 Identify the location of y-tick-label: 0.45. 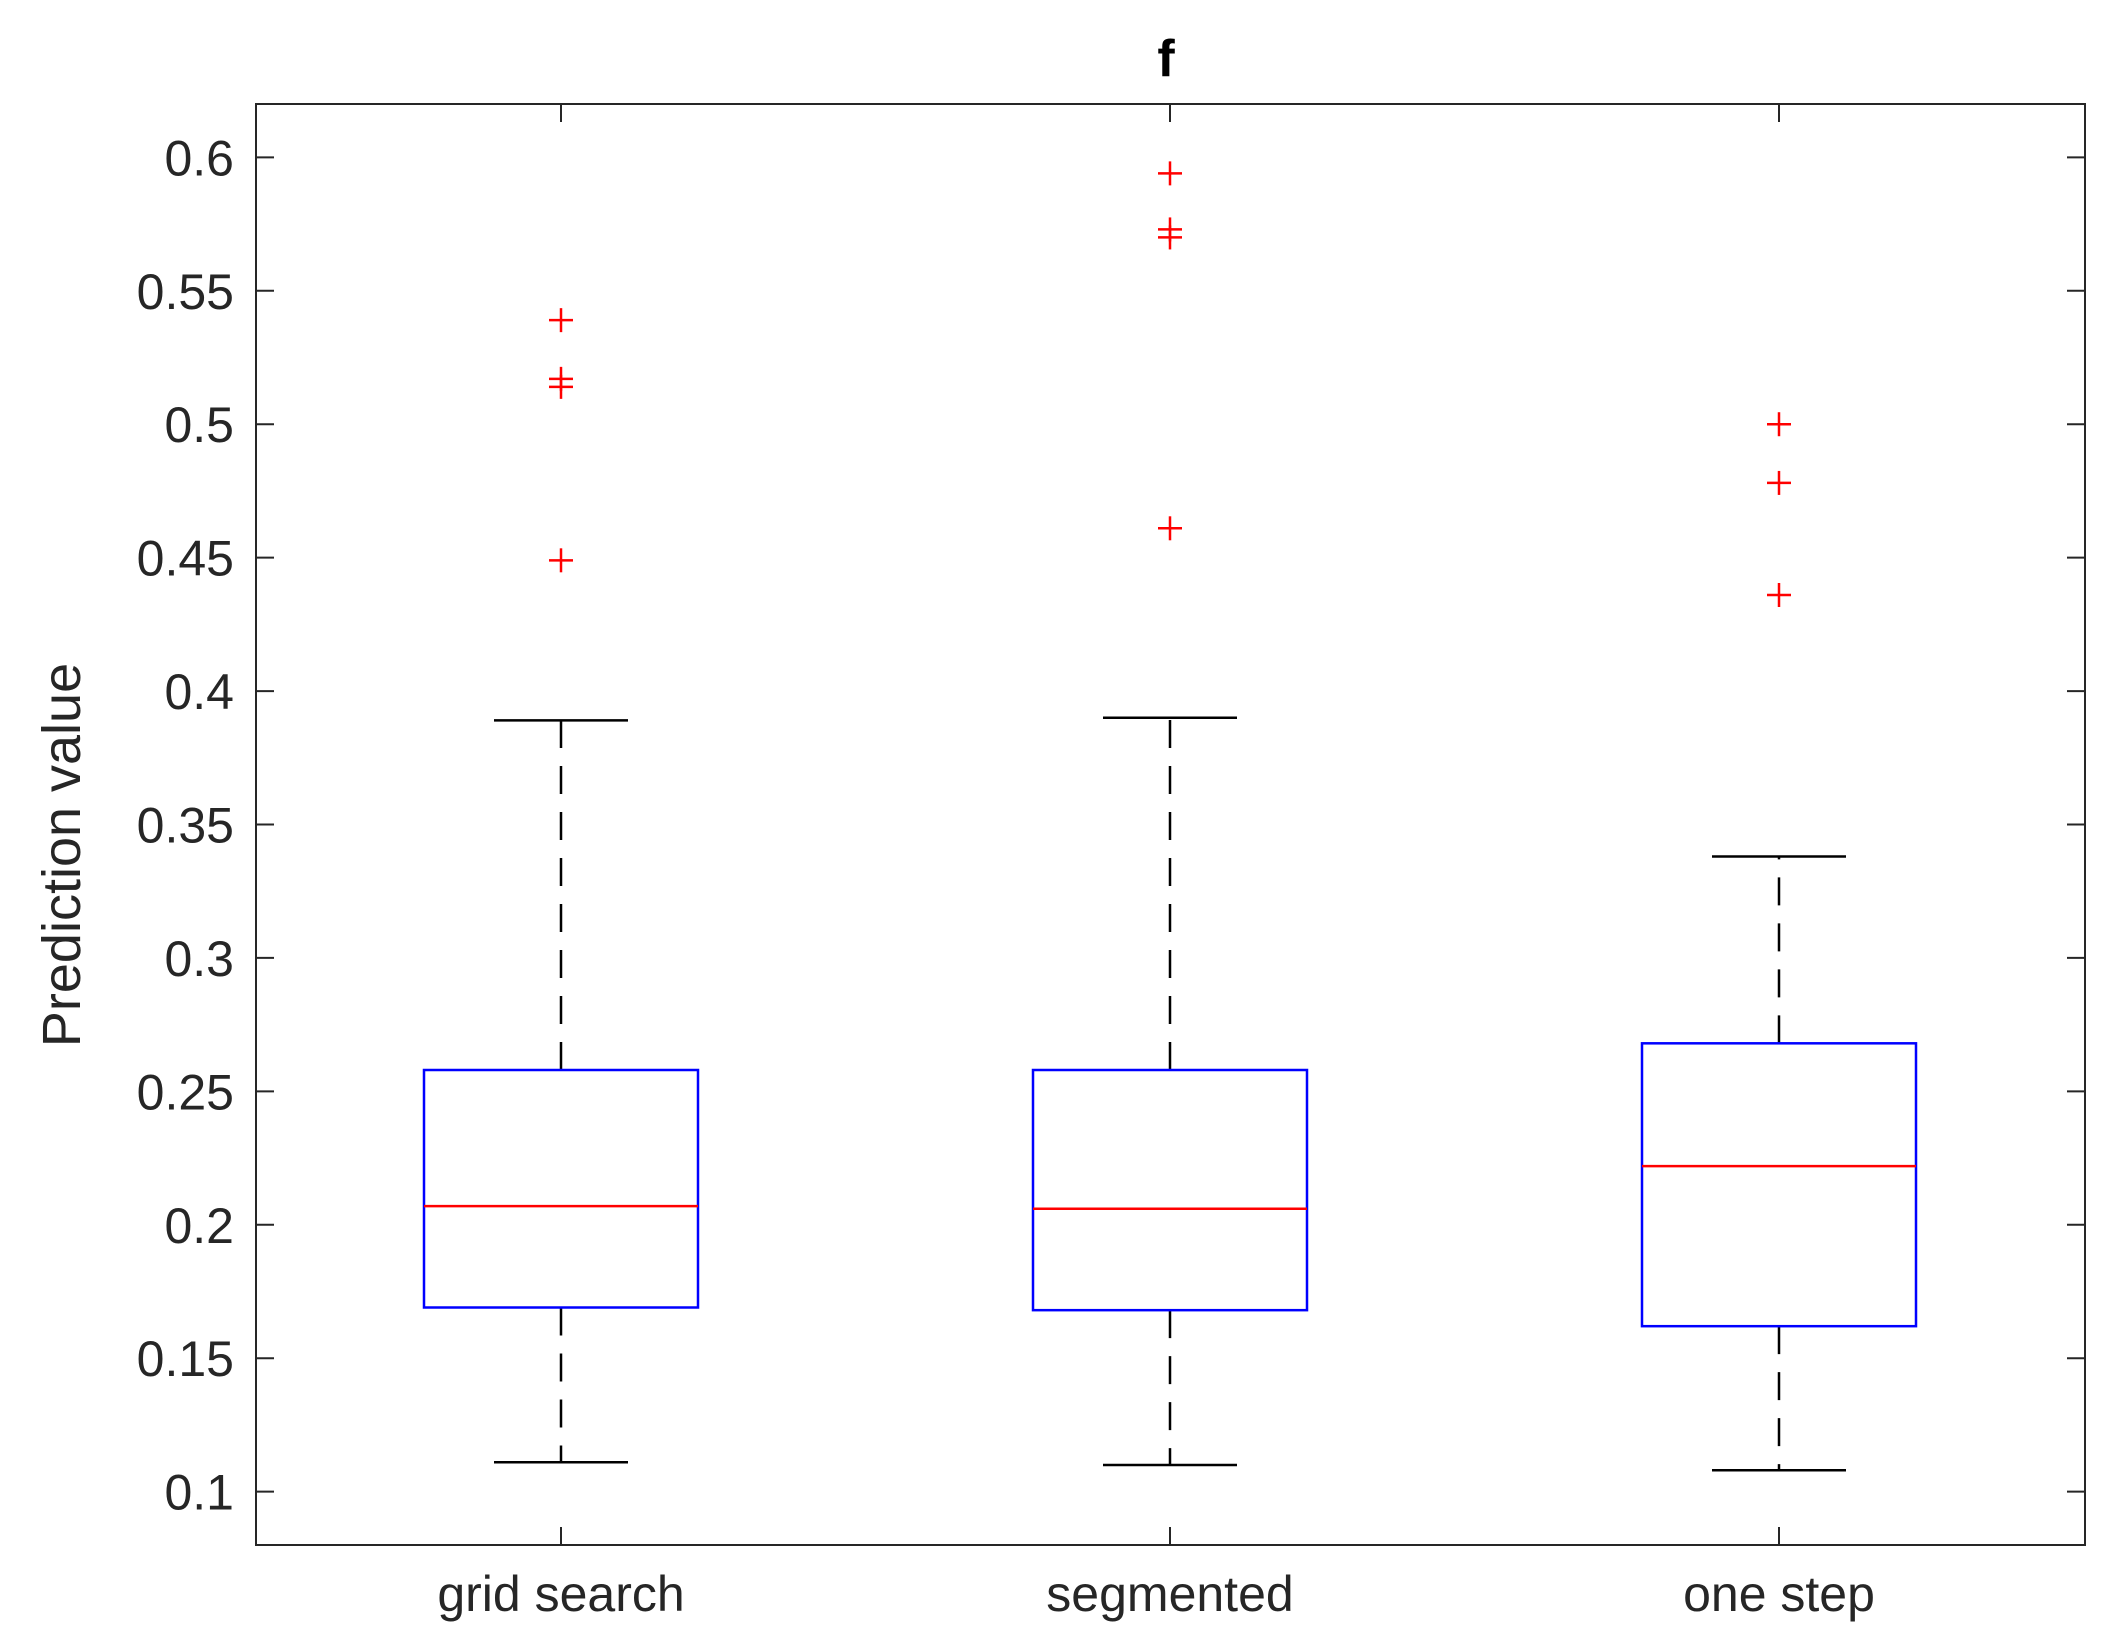
(185, 559).